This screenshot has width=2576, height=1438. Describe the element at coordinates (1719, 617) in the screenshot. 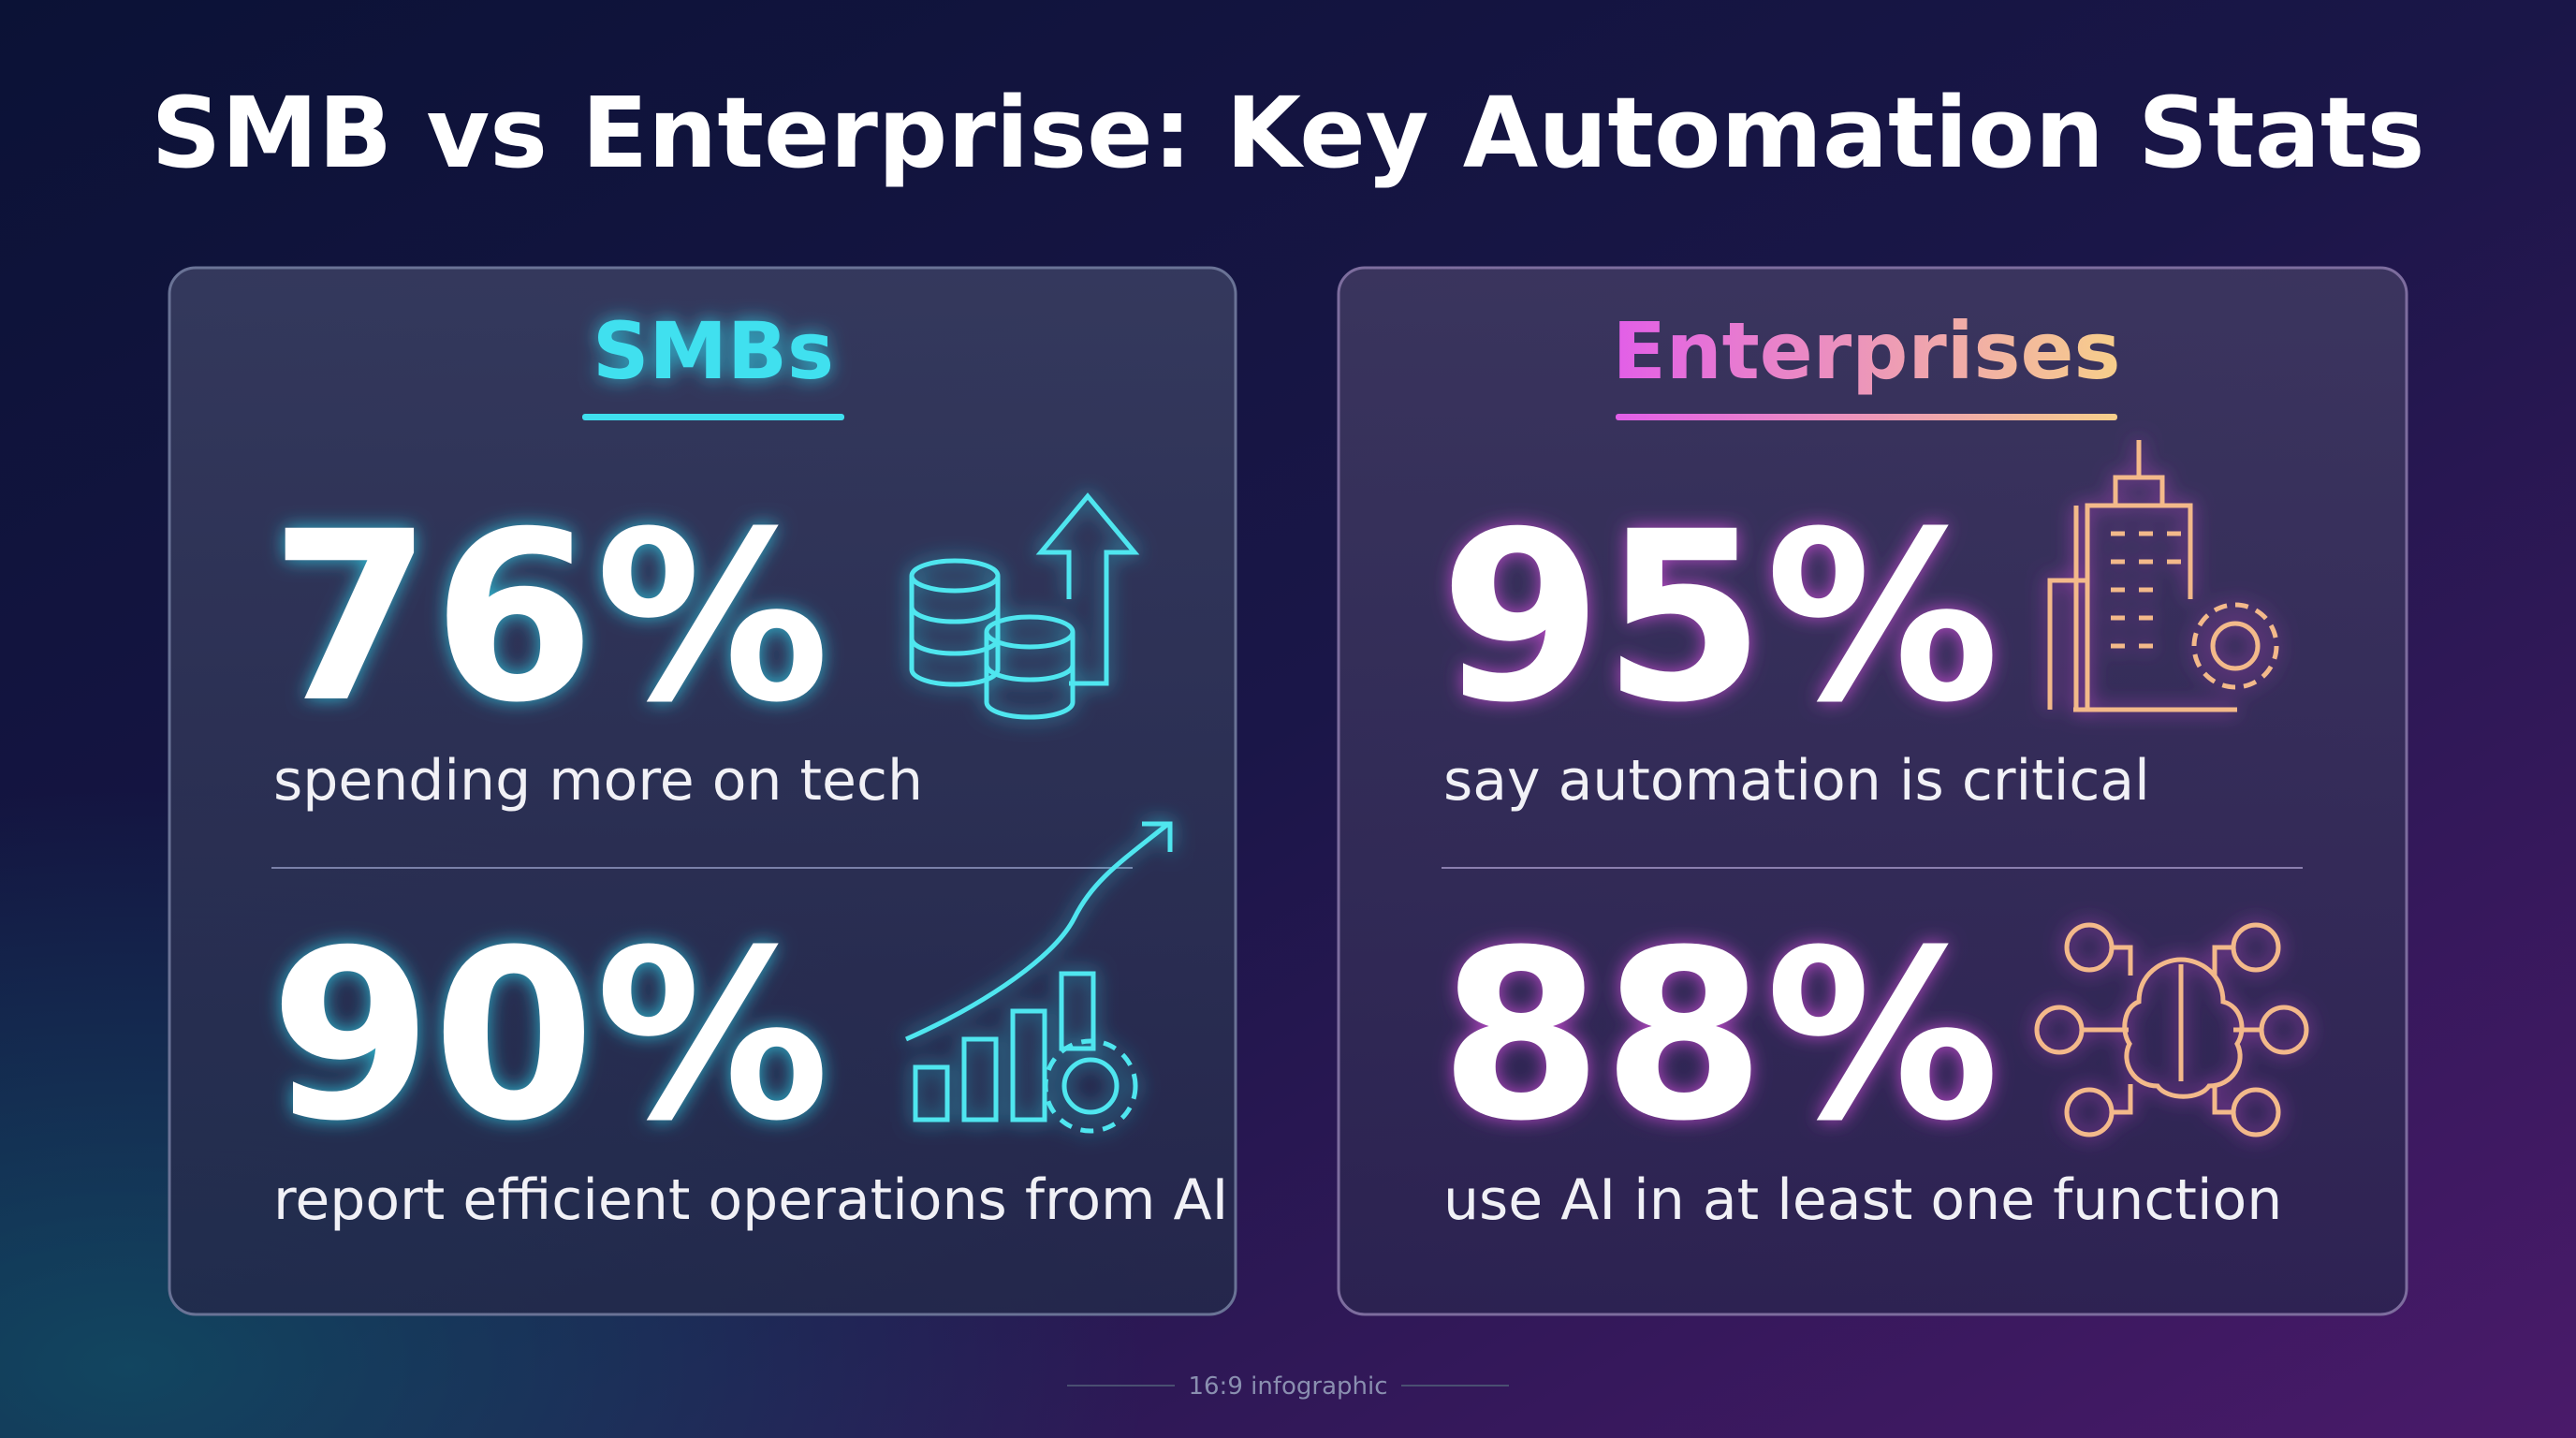

I see `stat-value: 95%` at that location.